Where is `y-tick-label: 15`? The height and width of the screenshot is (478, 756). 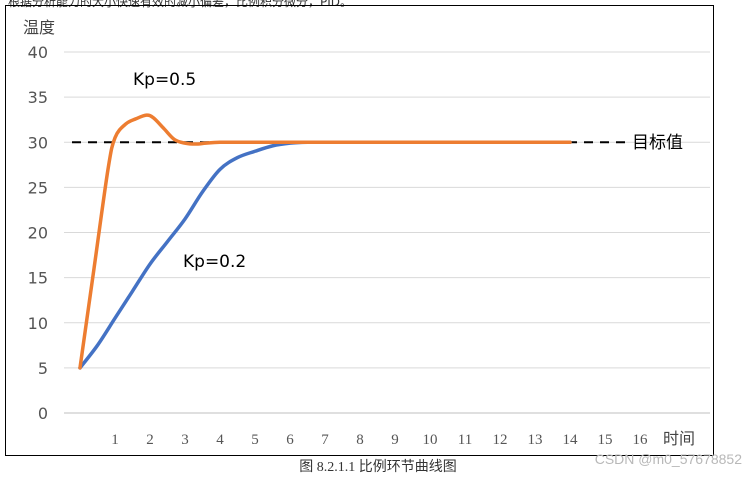 y-tick-label: 15 is located at coordinates (38, 278).